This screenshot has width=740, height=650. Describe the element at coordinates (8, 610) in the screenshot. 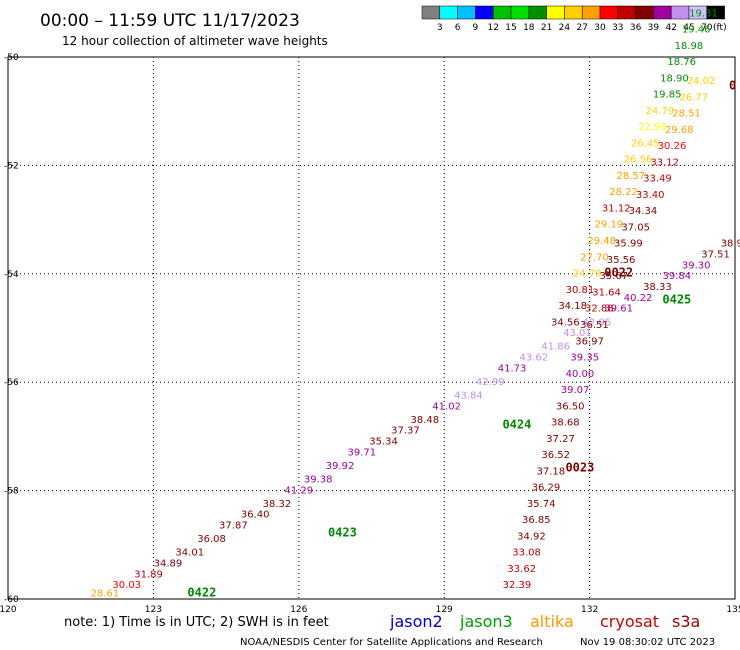

I see `x-tick-label: 120` at that location.